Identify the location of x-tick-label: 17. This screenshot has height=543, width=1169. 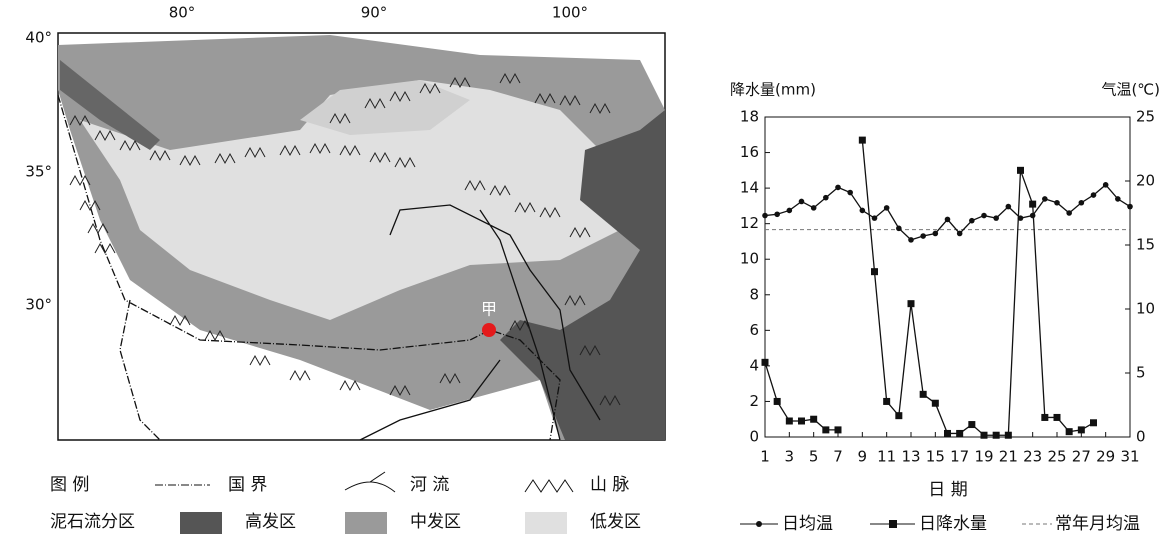
(959, 457).